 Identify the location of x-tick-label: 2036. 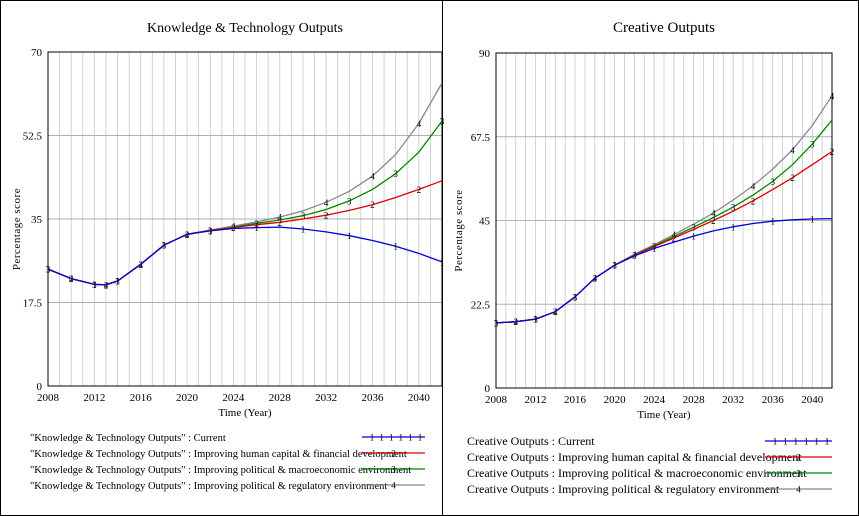
(773, 400).